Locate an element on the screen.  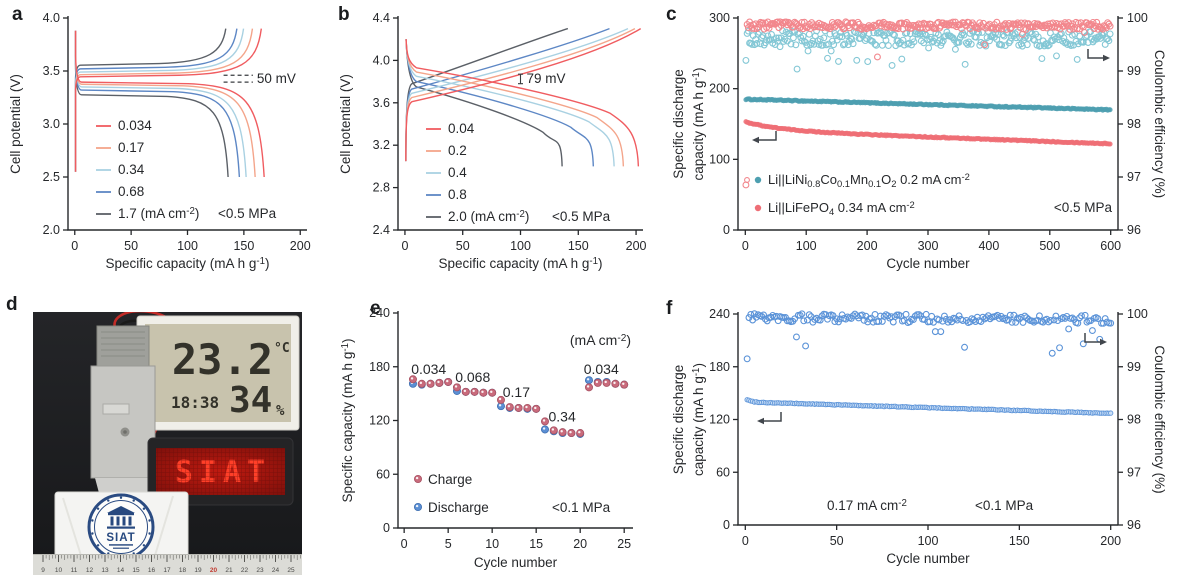
x-tick-label: 600 is located at coordinates (1110, 246).